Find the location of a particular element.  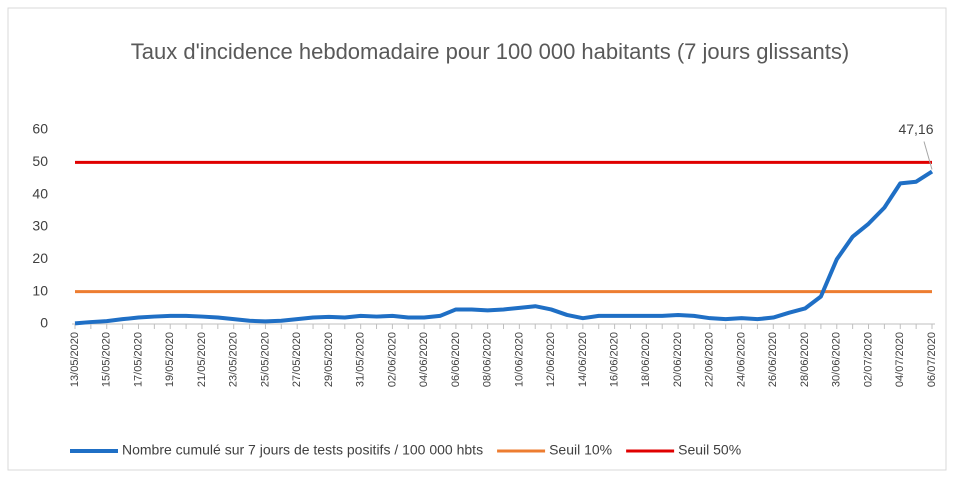

x-tick-label: 25/05/2020 is located at coordinates (265, 359).